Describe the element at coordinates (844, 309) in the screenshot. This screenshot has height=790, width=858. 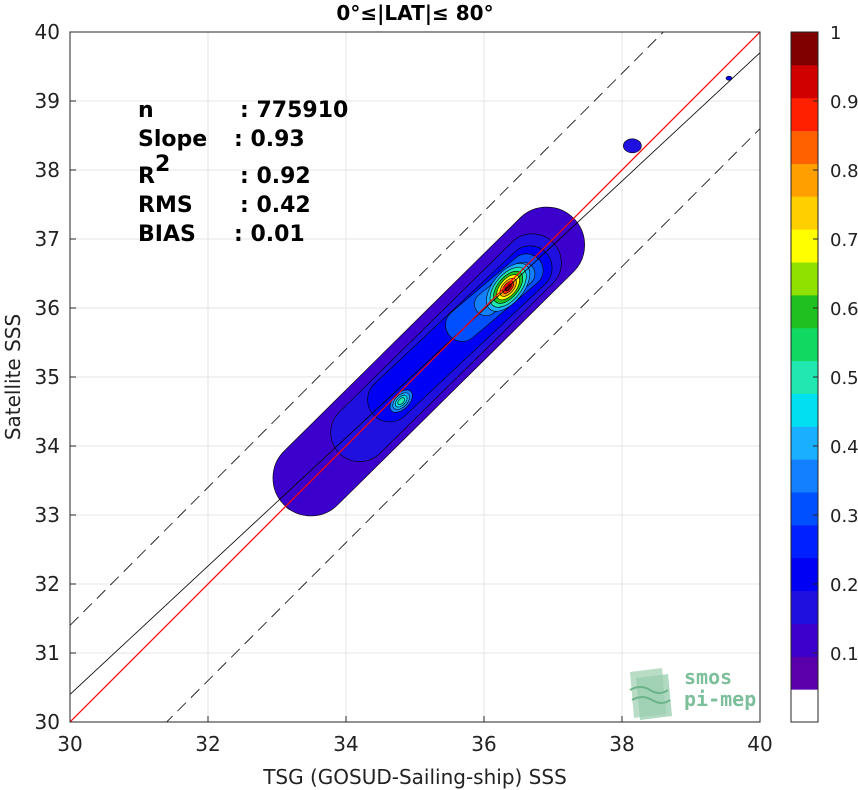
I see `colorbar-tick-label: 0.6` at that location.